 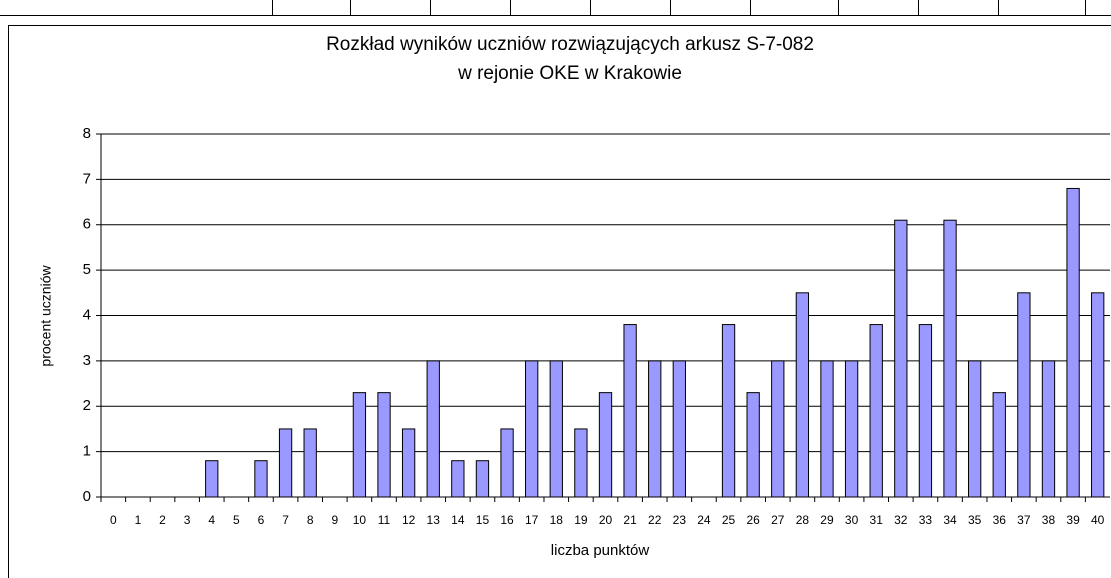 I want to click on x-tick-label: 0, so click(x=113, y=520).